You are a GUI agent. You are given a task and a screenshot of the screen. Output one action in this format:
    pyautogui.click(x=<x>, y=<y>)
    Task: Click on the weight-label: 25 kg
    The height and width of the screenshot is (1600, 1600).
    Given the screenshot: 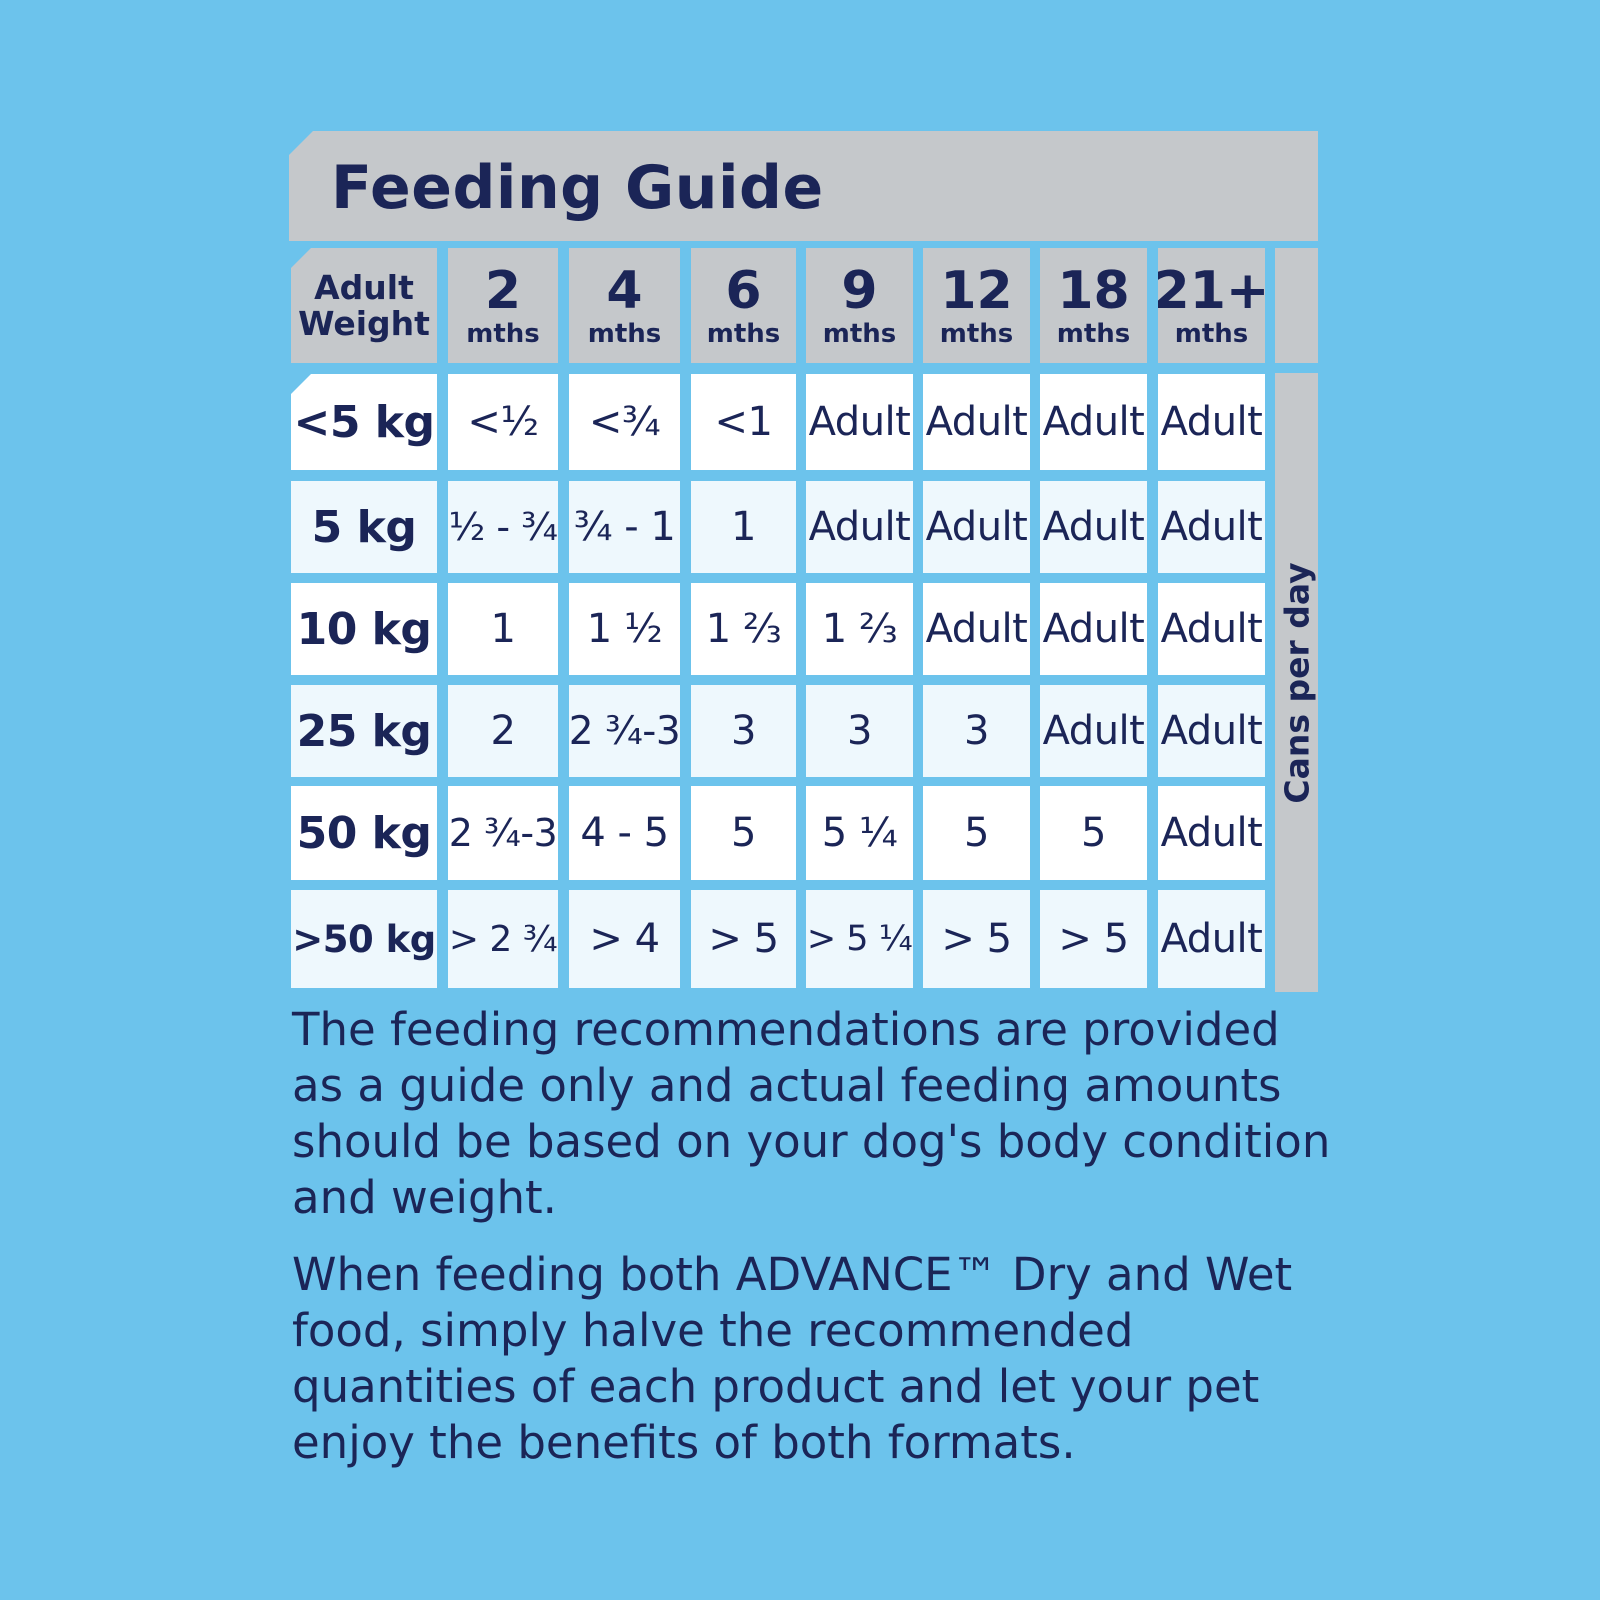 What is the action you would take?
    pyautogui.click(x=364, y=731)
    